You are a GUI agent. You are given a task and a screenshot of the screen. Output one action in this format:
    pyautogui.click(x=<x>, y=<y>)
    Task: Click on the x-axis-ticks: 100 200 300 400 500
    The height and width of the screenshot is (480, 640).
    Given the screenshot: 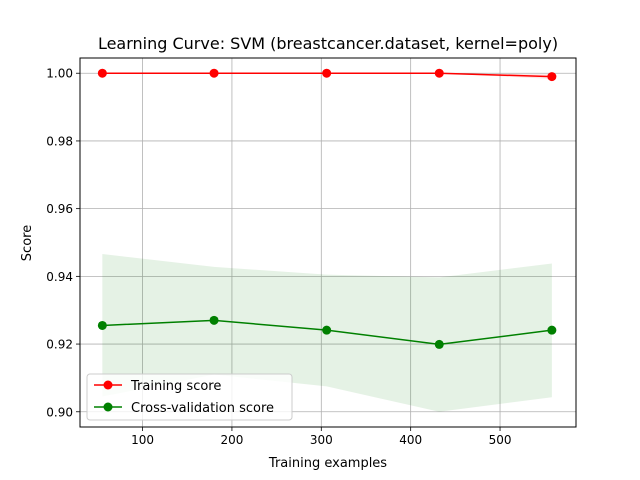 What is the action you would take?
    pyautogui.click(x=321, y=437)
    